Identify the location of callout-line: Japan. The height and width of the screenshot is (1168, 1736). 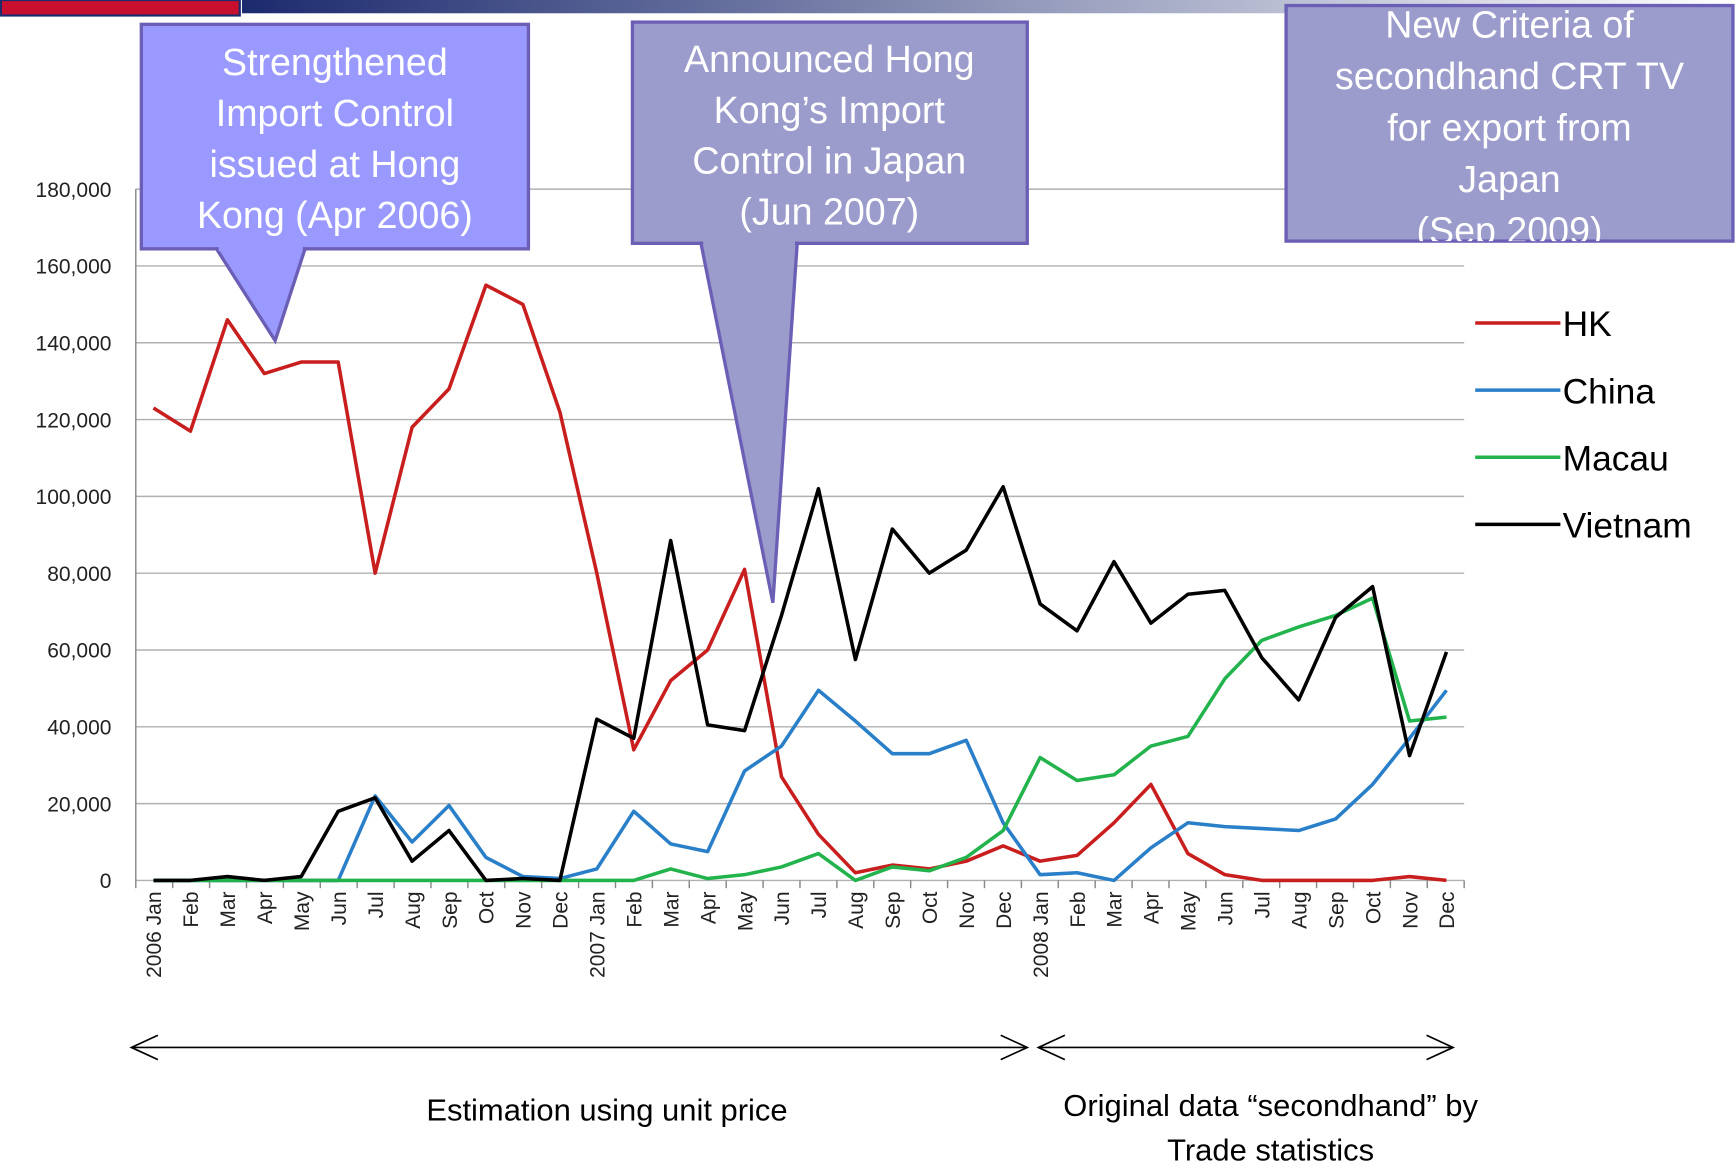
(1509, 179).